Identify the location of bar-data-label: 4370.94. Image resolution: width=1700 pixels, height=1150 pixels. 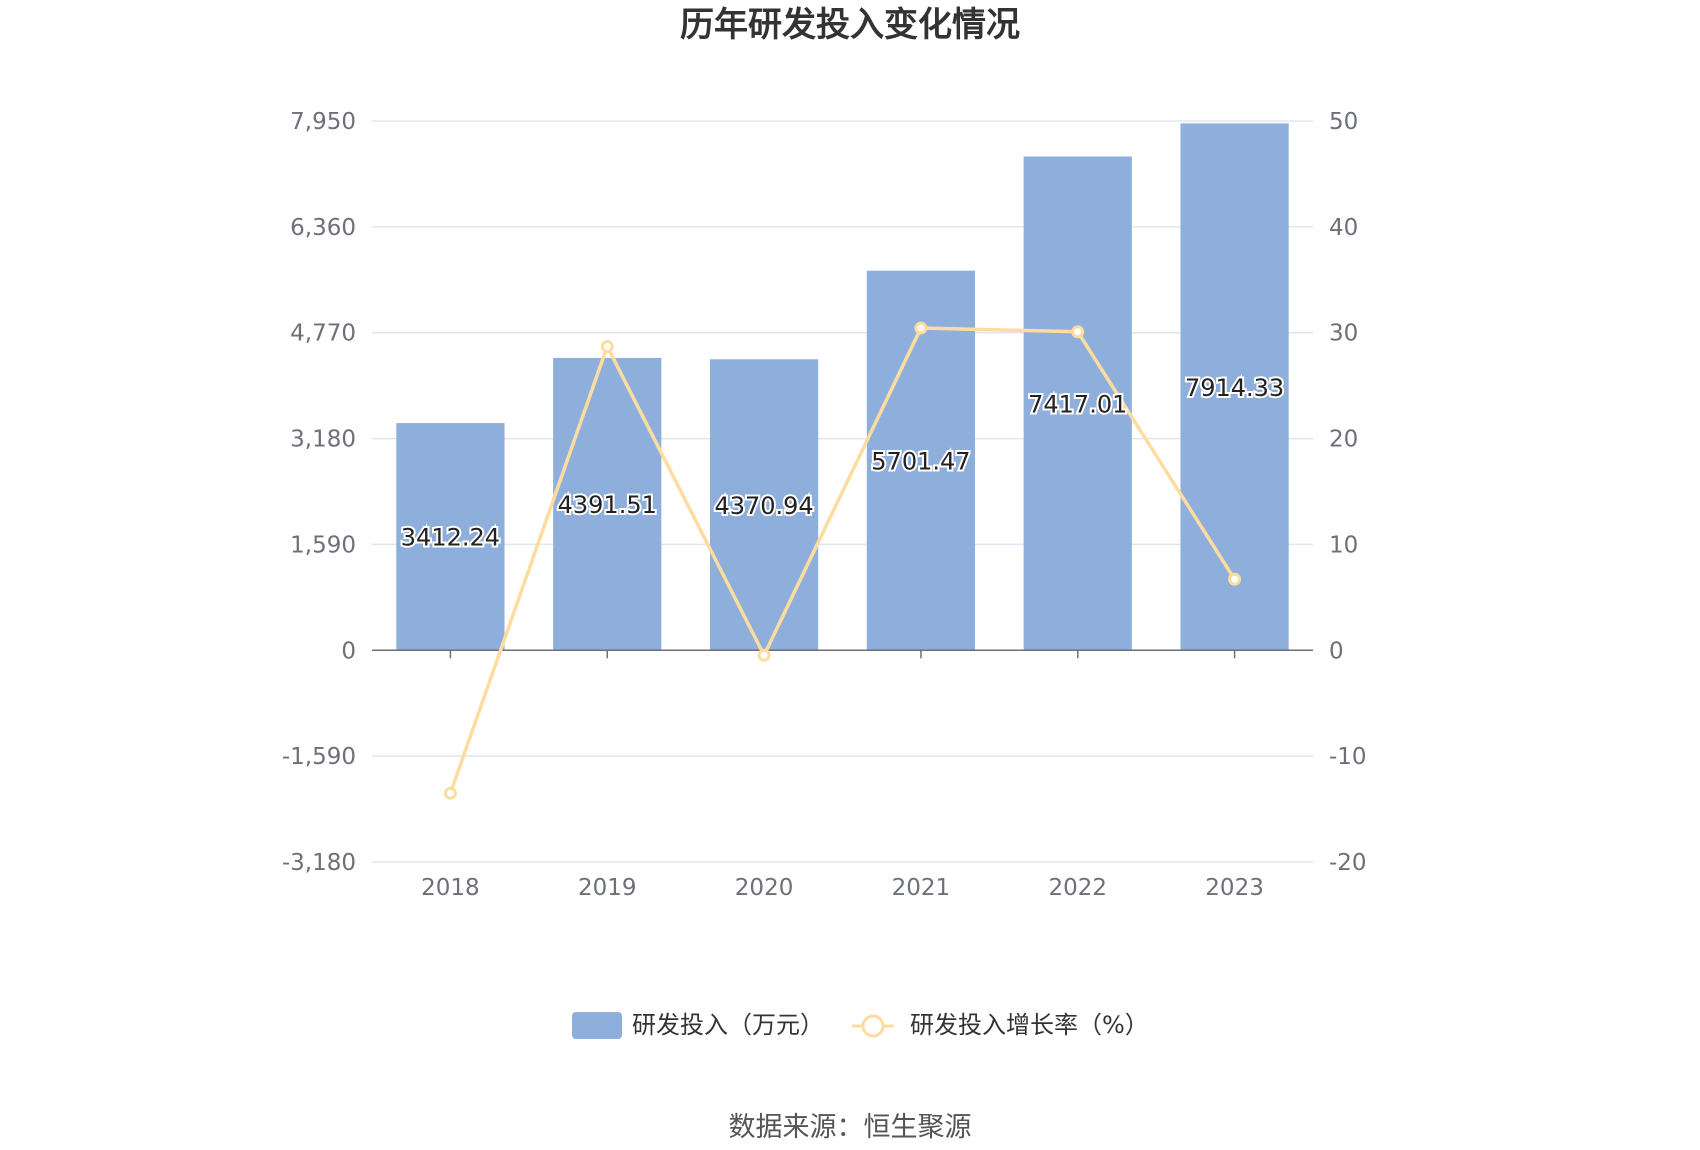
(763, 506).